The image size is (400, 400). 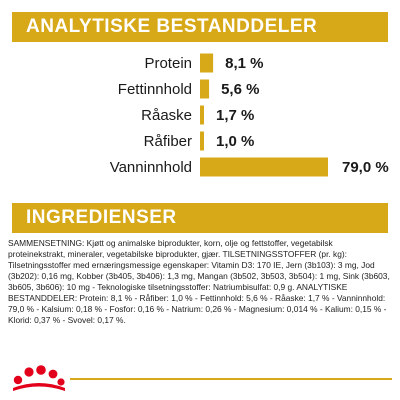 What do you see at coordinates (244, 63) in the screenshot?
I see `value-label: 8,1 %` at bounding box center [244, 63].